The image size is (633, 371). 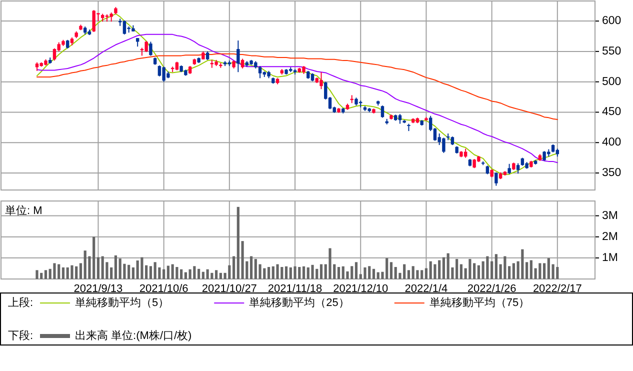 I want to click on legend-label: 単純移動平均（75）, so click(x=479, y=303).